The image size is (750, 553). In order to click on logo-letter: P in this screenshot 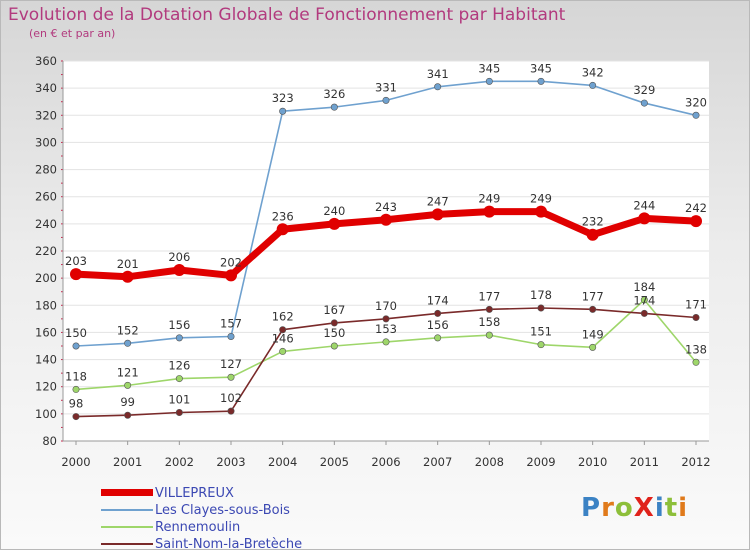, I will do `click(591, 508)`.